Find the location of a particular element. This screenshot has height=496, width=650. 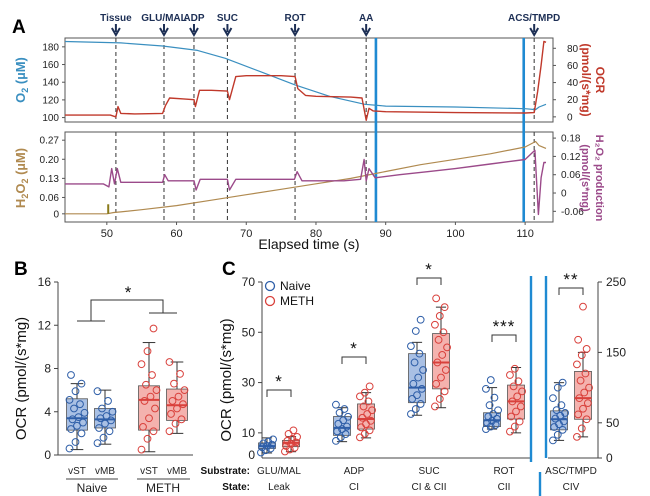

o2-tick-label: 140 is located at coordinates (50, 83).